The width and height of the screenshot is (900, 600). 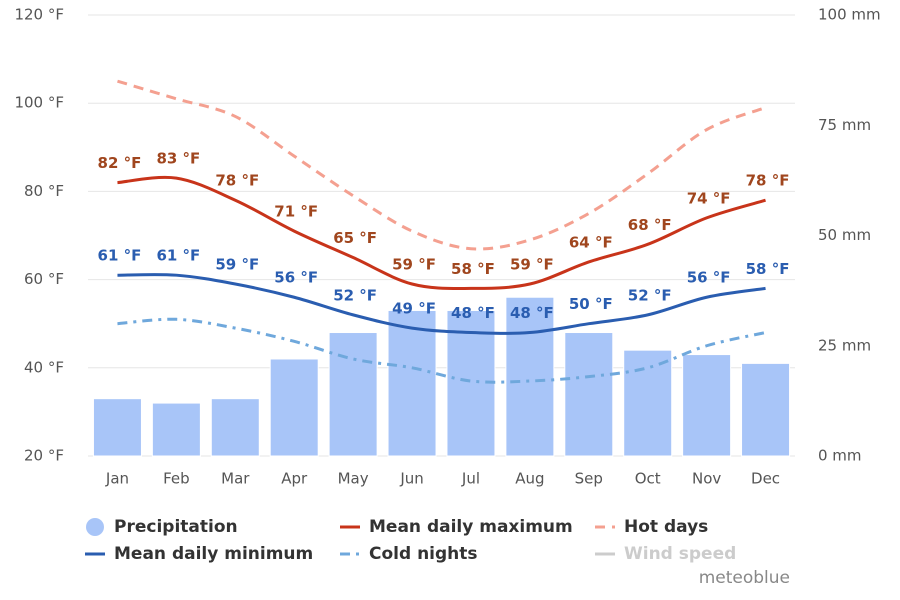 I want to click on legend-label: Wind speed, so click(x=680, y=554).